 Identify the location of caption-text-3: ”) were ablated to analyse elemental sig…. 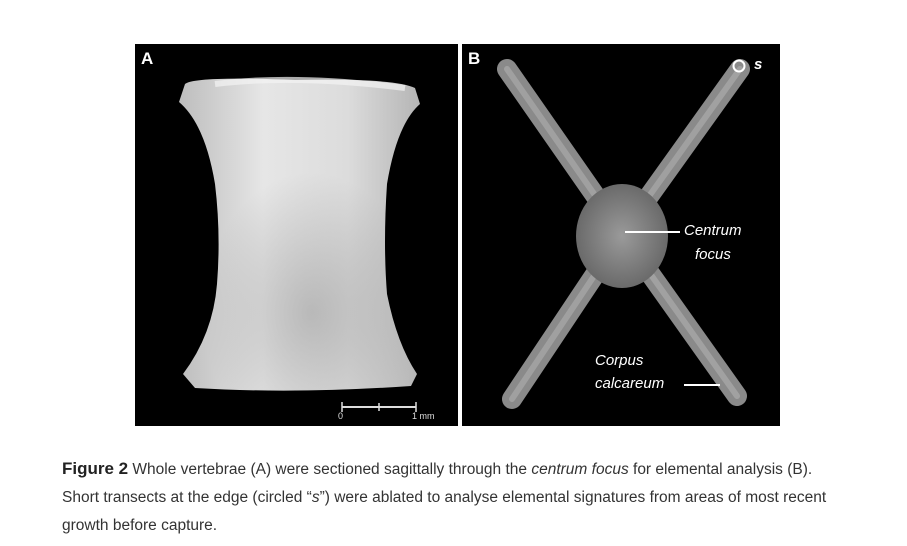
(444, 511).